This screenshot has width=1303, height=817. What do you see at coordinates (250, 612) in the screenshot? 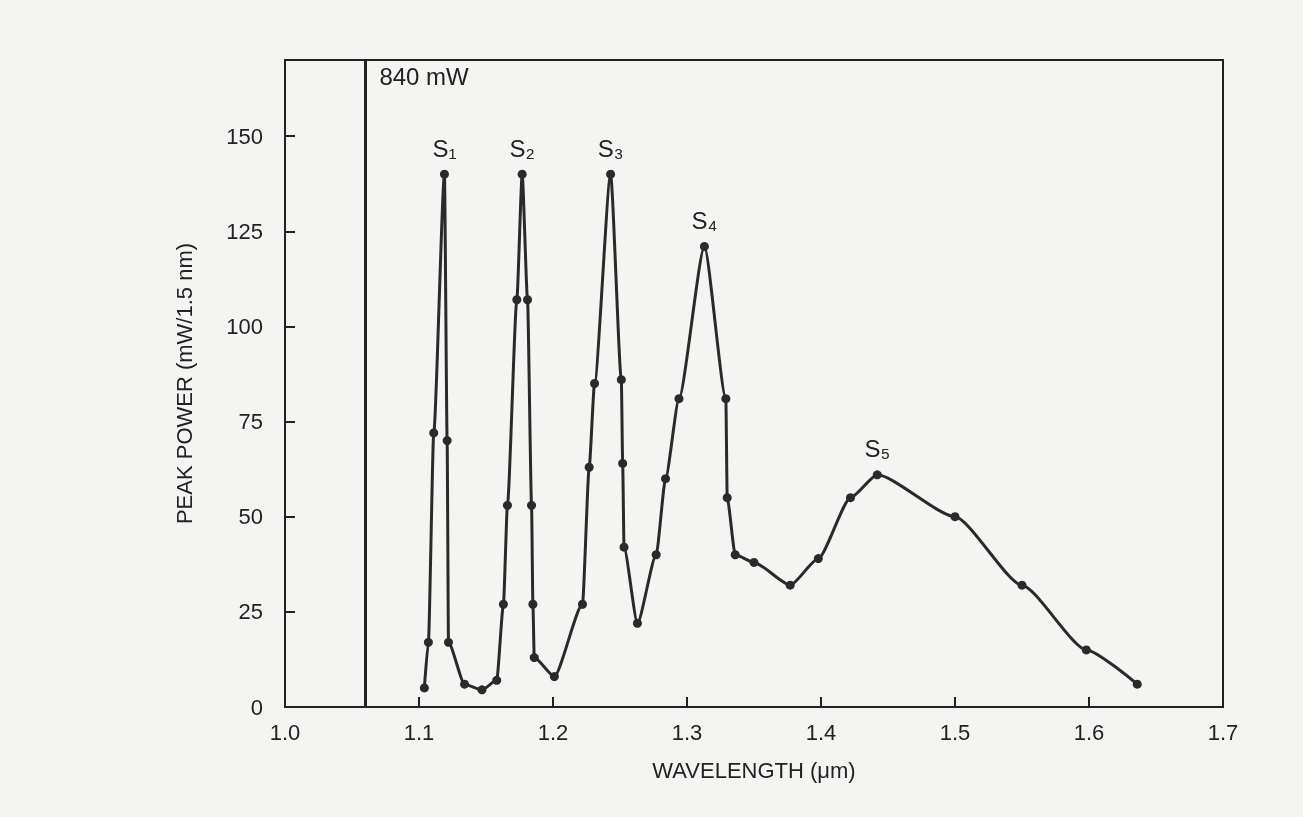
I see `y-tick-label: 25` at bounding box center [250, 612].